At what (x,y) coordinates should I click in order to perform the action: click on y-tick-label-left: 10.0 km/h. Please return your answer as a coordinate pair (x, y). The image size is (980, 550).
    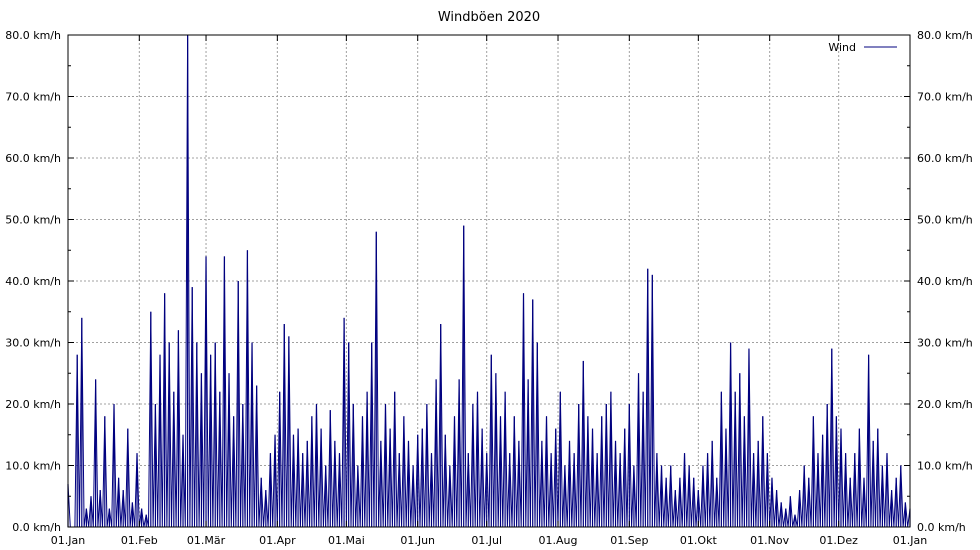
    Looking at the image, I should click on (33, 466).